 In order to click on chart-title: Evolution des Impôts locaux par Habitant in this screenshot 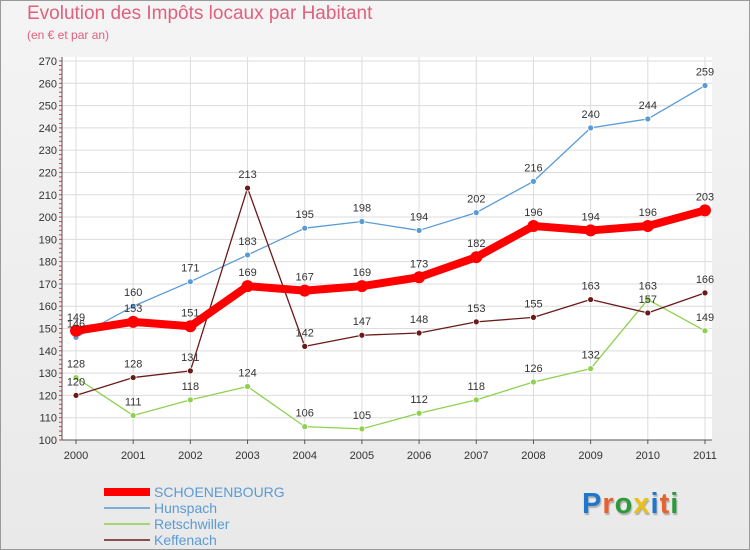, I will do `click(200, 13)`.